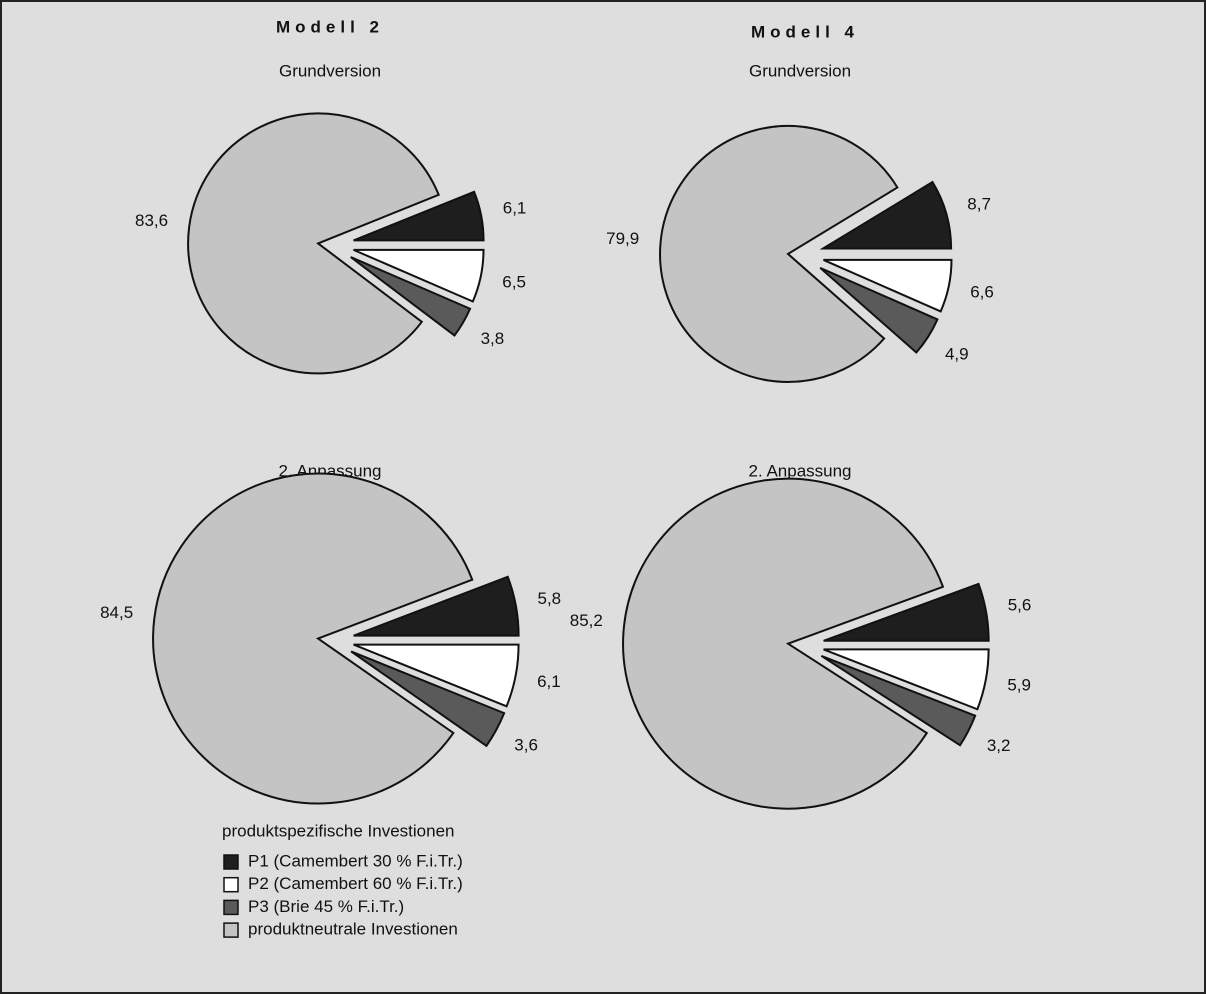  Describe the element at coordinates (526, 745) in the screenshot. I see `value-label: 3,6` at that location.